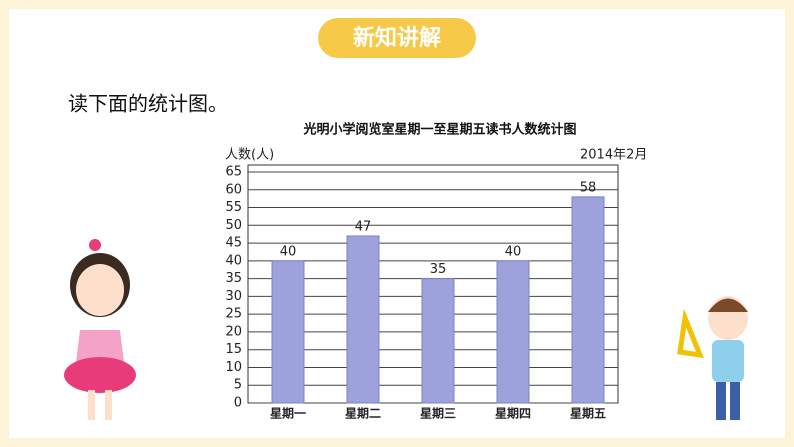  Describe the element at coordinates (513, 413) in the screenshot. I see `x-tick-label: 星期四` at that location.